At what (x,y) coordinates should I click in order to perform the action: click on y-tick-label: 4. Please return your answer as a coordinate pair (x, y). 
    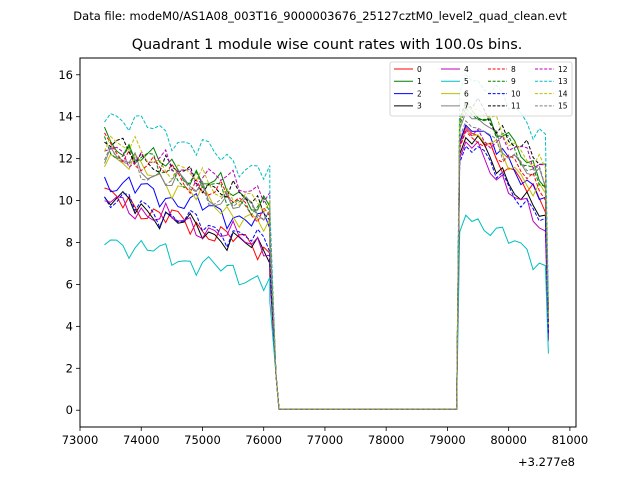
    Looking at the image, I should click on (69, 326).